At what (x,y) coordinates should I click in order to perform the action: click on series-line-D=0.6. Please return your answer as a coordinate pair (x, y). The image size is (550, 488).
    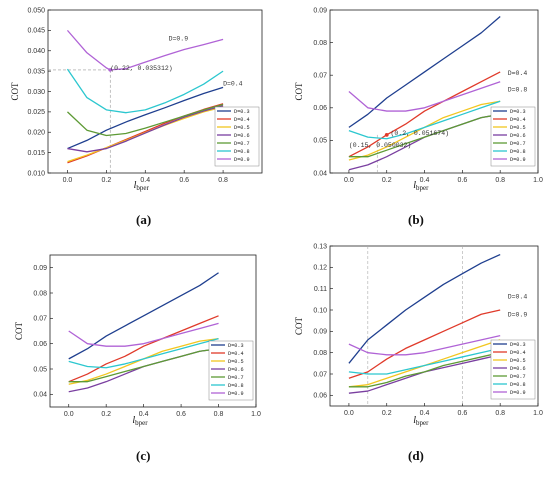
    Looking at the image, I should click on (145, 129).